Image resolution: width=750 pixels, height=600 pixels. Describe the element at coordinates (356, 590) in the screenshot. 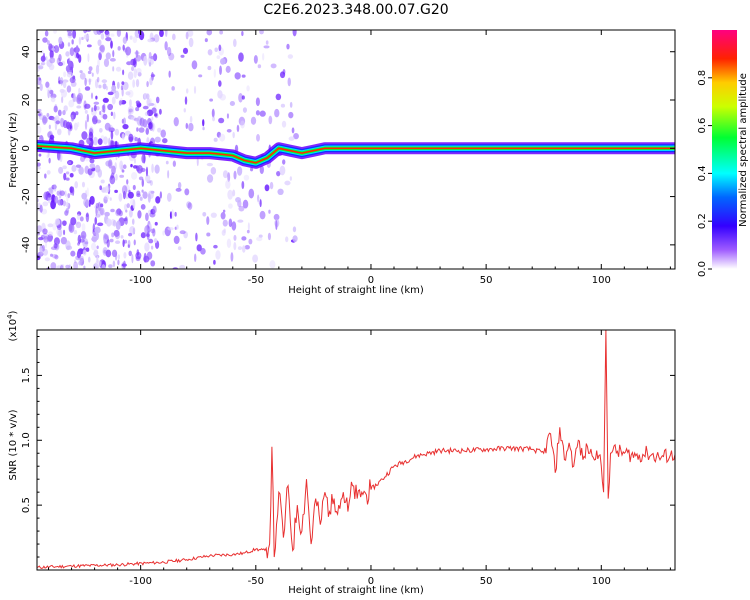

I see `snr-x-label: Height of straight line (km)` at that location.